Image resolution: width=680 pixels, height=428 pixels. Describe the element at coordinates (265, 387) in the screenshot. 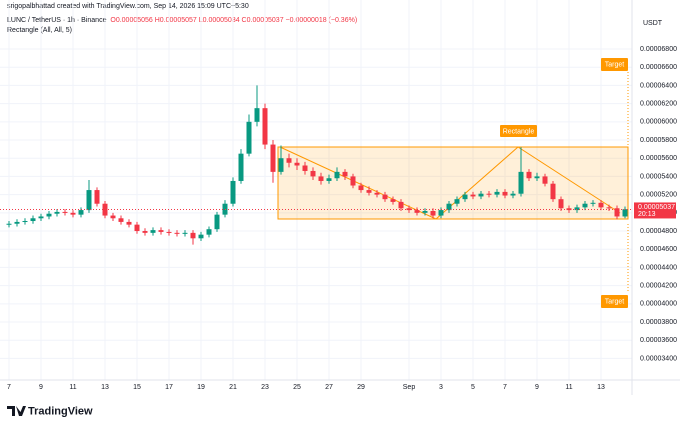

I see `x-tick-label: 23` at that location.